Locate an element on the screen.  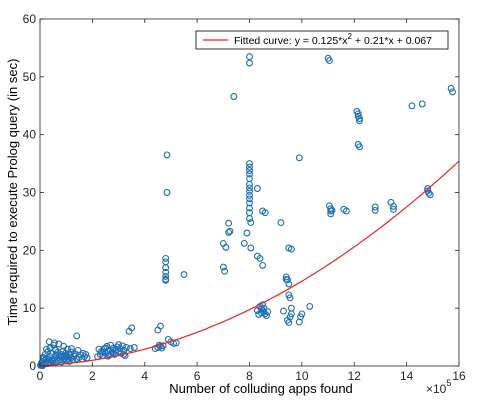
x-tick-label: 2 is located at coordinates (92, 376).